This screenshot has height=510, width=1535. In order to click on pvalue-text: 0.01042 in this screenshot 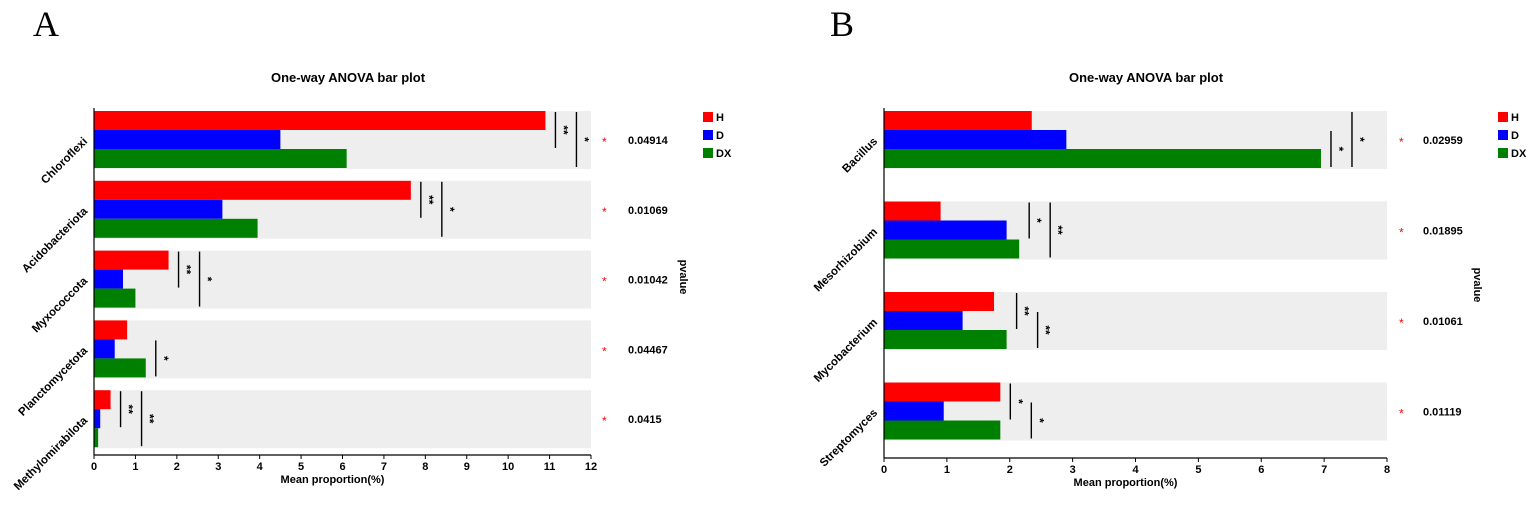, I will do `click(648, 281)`.